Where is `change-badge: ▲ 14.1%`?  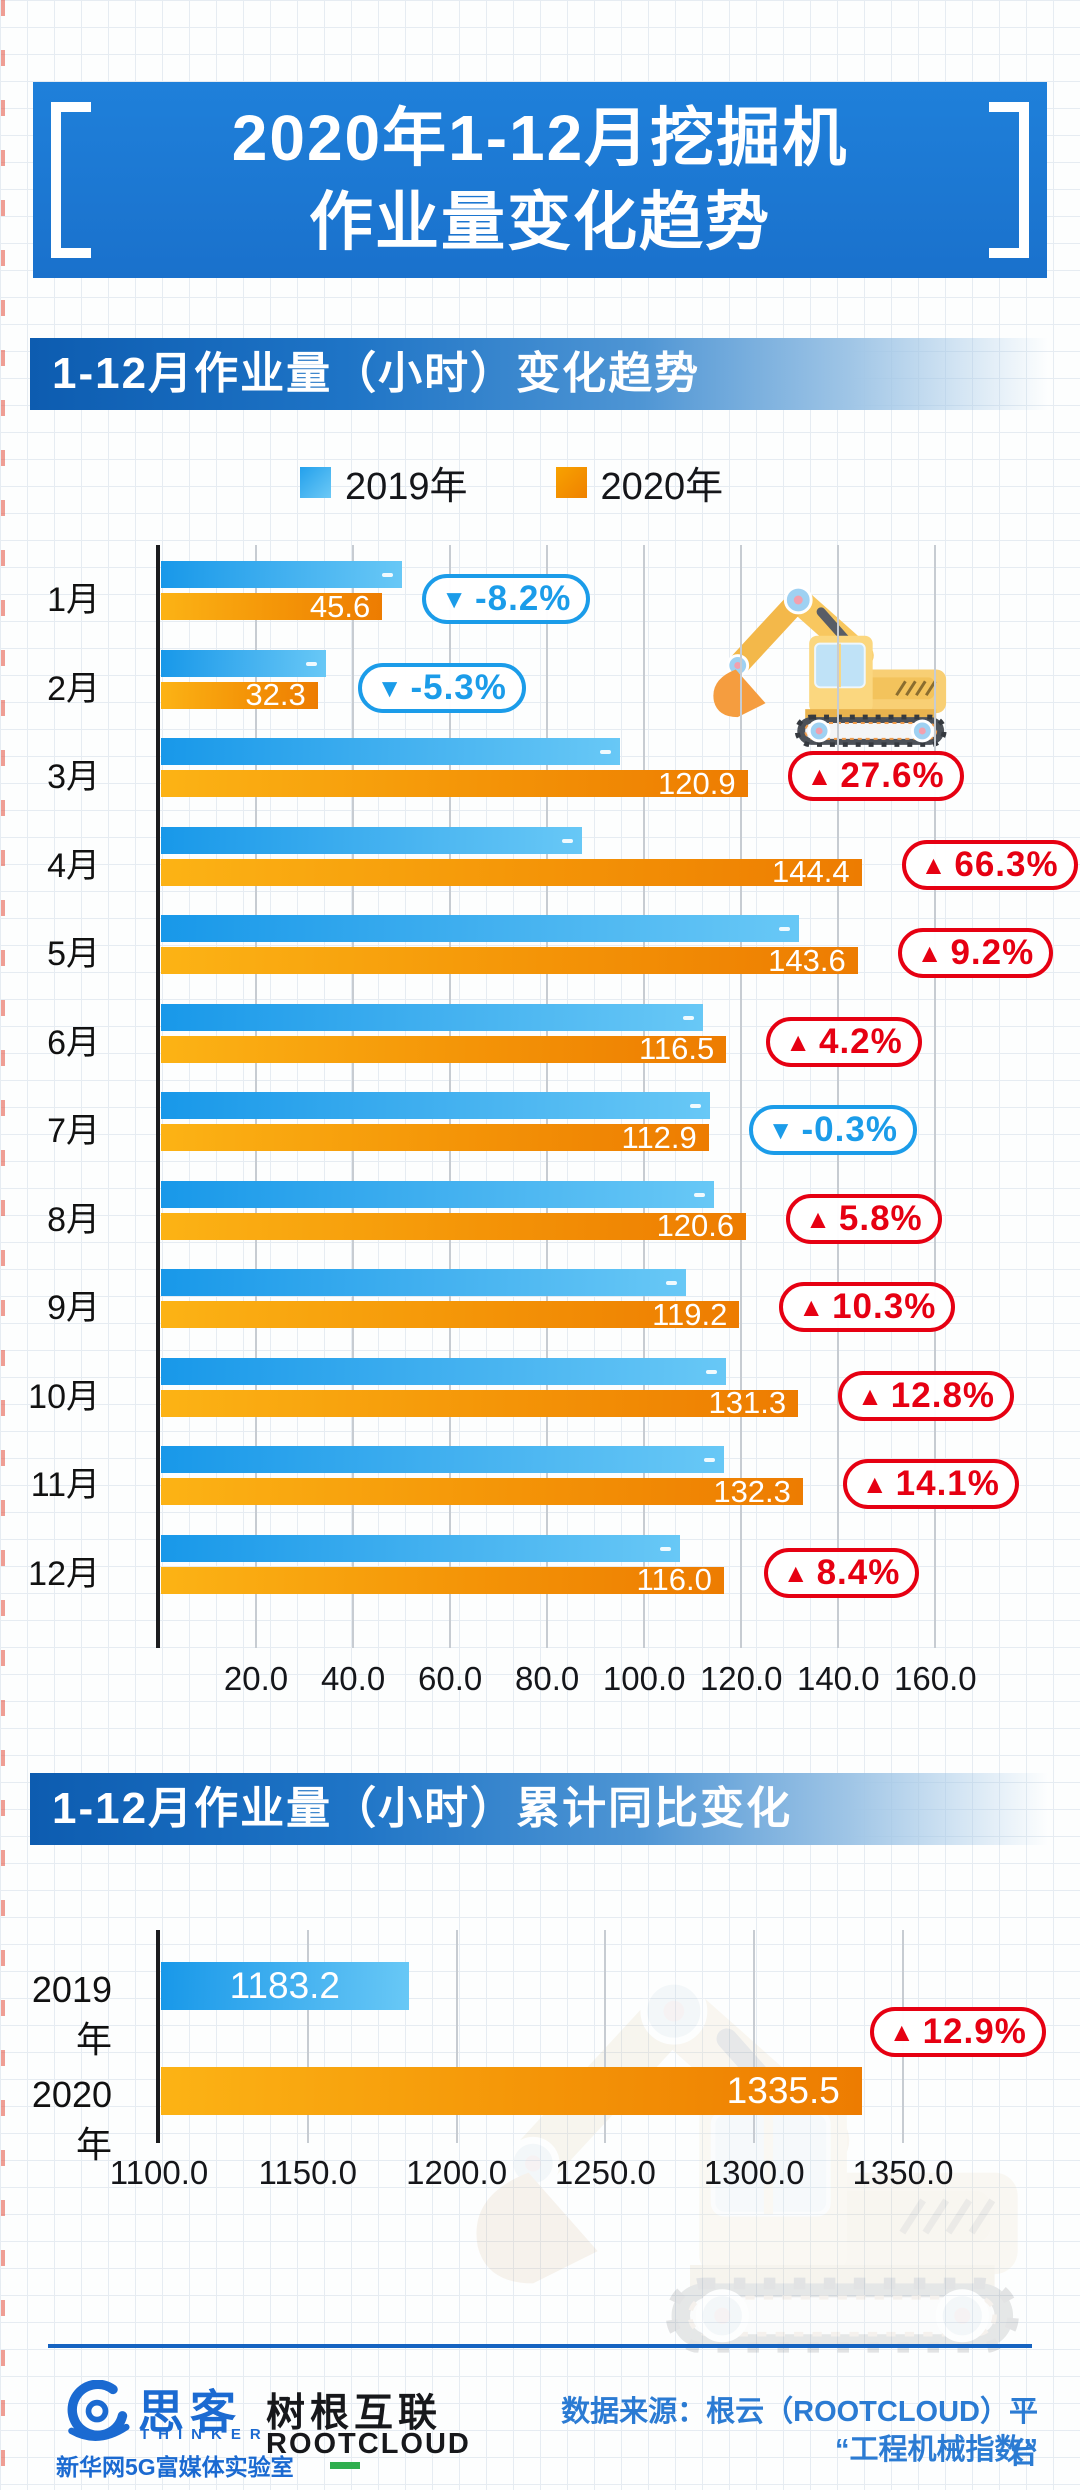 change-badge: ▲ 14.1% is located at coordinates (930, 1484).